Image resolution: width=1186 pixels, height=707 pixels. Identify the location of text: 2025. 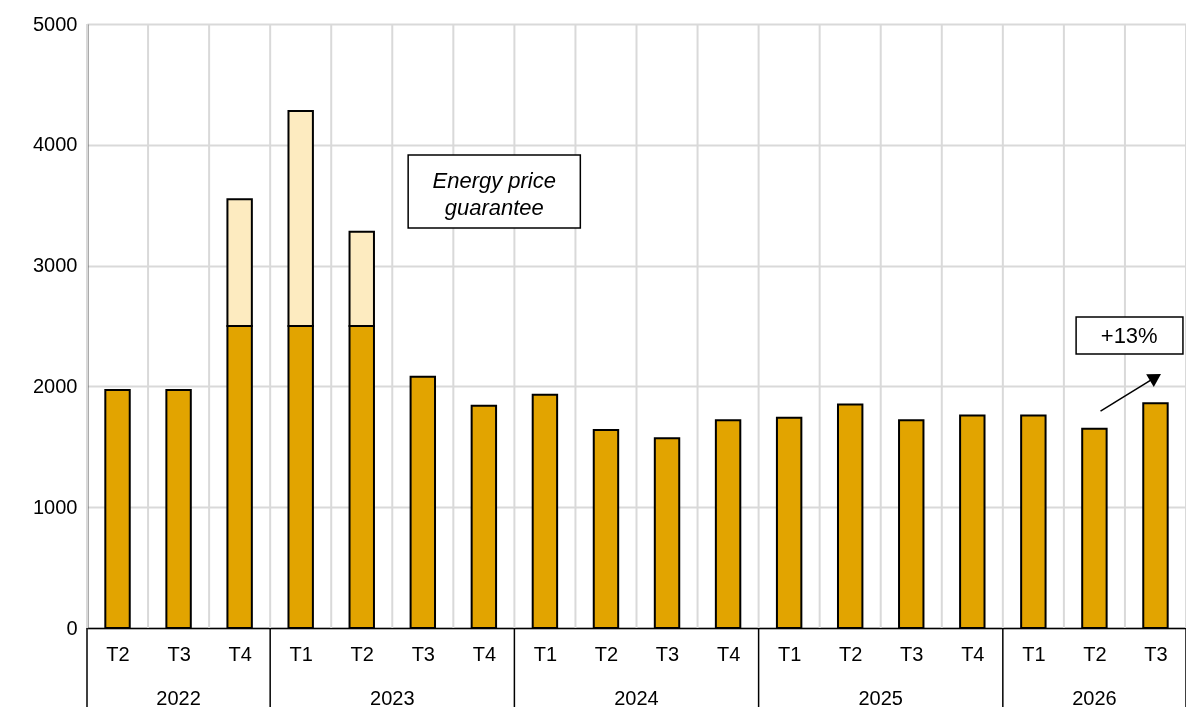
(880, 697).